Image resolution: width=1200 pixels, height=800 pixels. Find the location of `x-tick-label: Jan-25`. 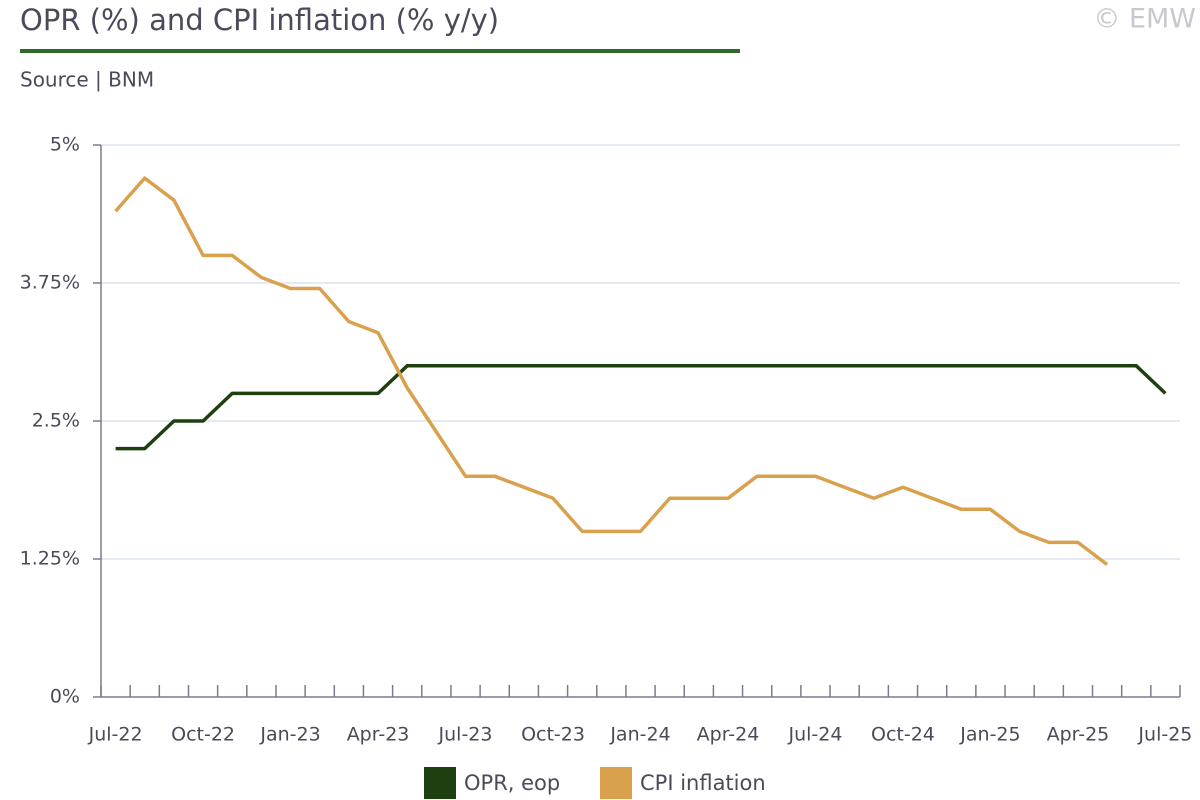

x-tick-label: Jan-25 is located at coordinates (989, 735).